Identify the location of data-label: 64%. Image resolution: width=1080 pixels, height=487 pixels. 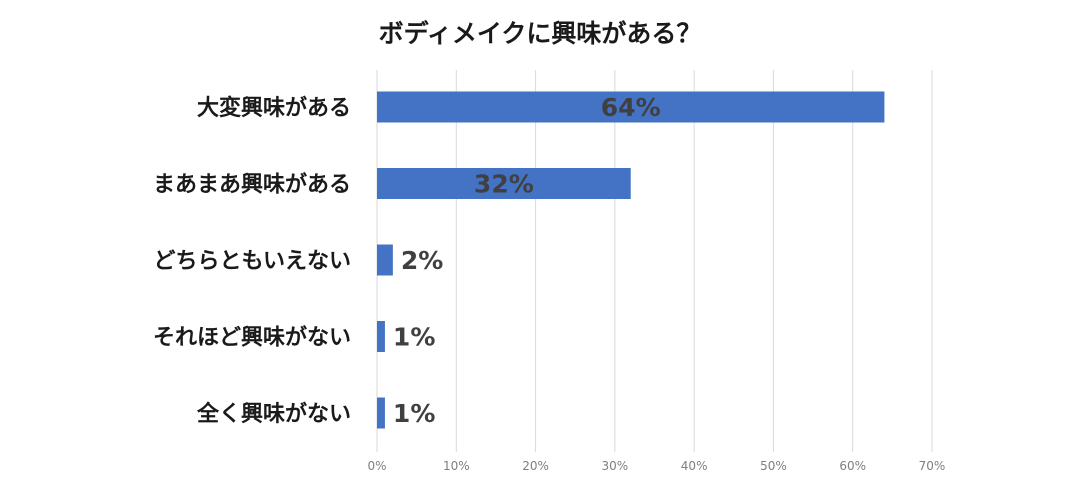
(631, 107).